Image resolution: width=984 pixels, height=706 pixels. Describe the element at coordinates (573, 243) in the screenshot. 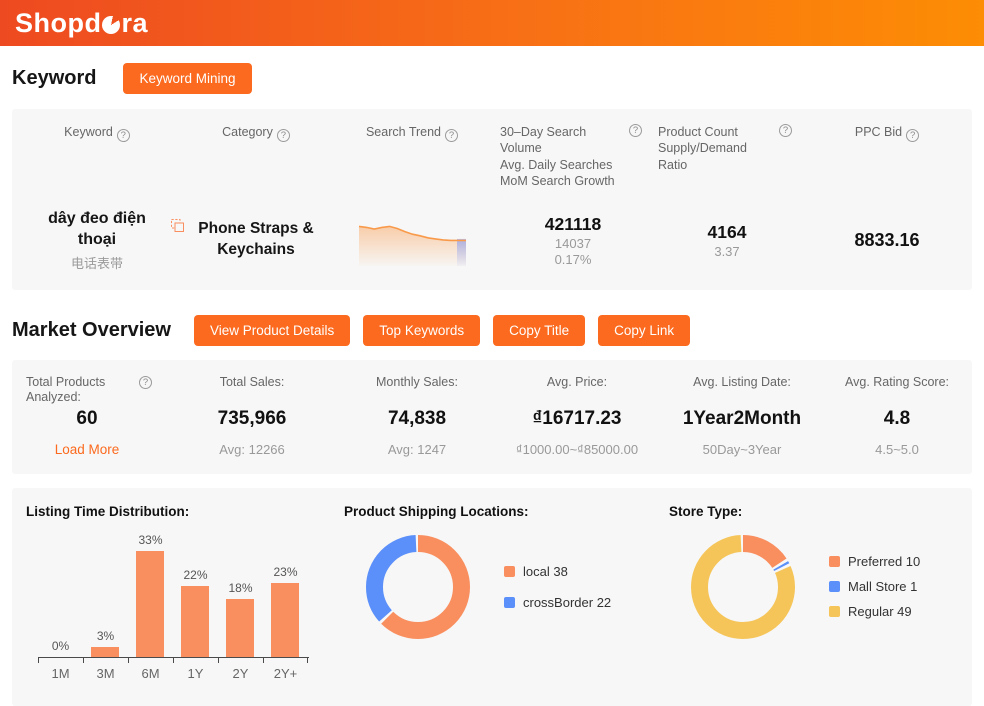

I see `daily-searches-value: 14037` at that location.